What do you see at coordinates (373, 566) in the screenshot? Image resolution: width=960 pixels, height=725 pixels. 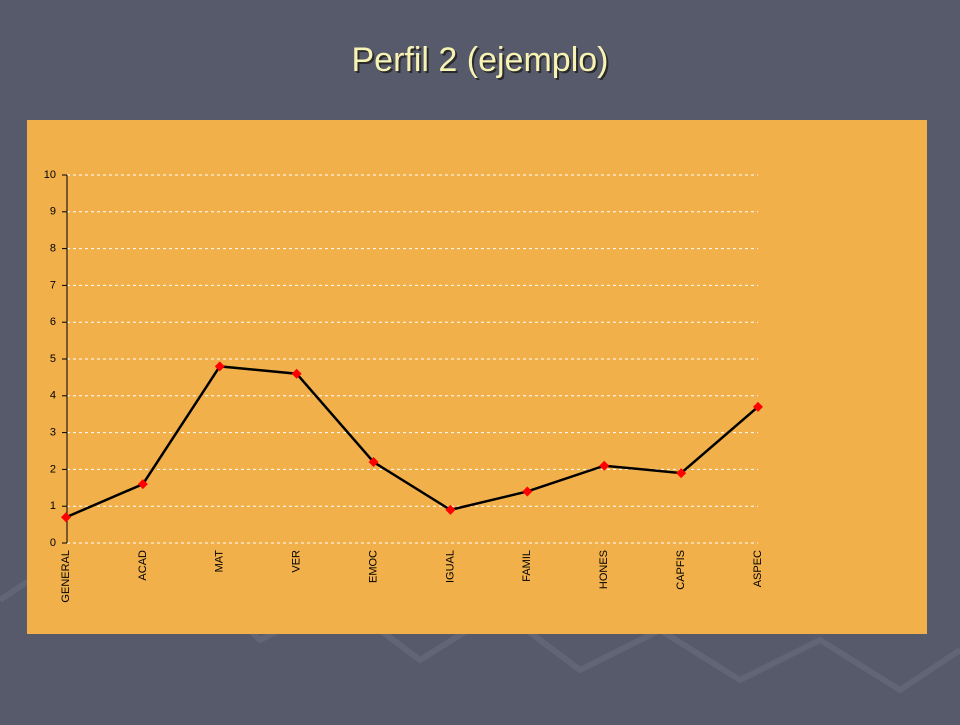 I see `x-tick-label: EMOC` at bounding box center [373, 566].